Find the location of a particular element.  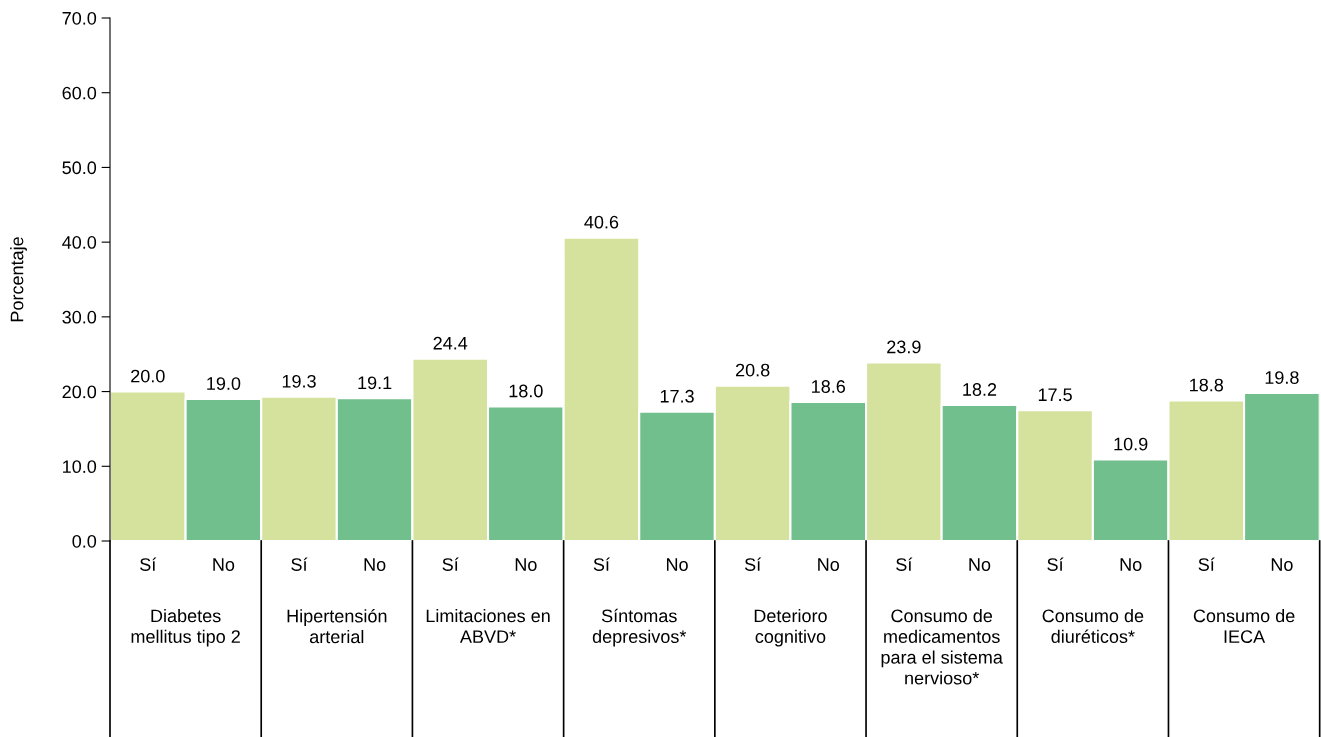

text: Consumo de IECA is located at coordinates (1244, 626).